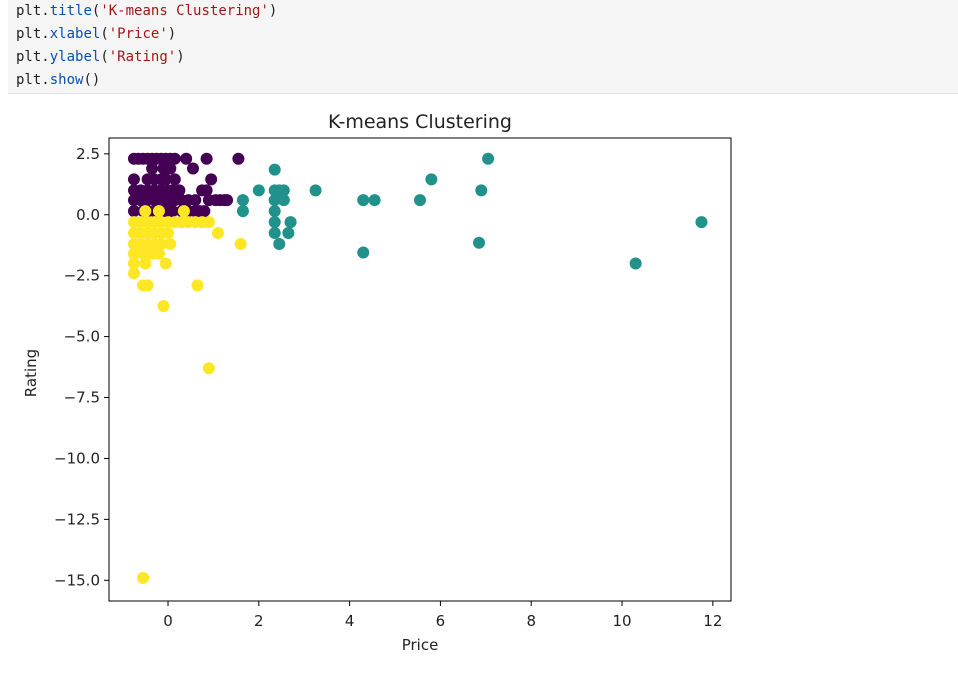 This screenshot has height=673, width=958. What do you see at coordinates (77, 458) in the screenshot?
I see `y-tick-label: −10.0` at bounding box center [77, 458].